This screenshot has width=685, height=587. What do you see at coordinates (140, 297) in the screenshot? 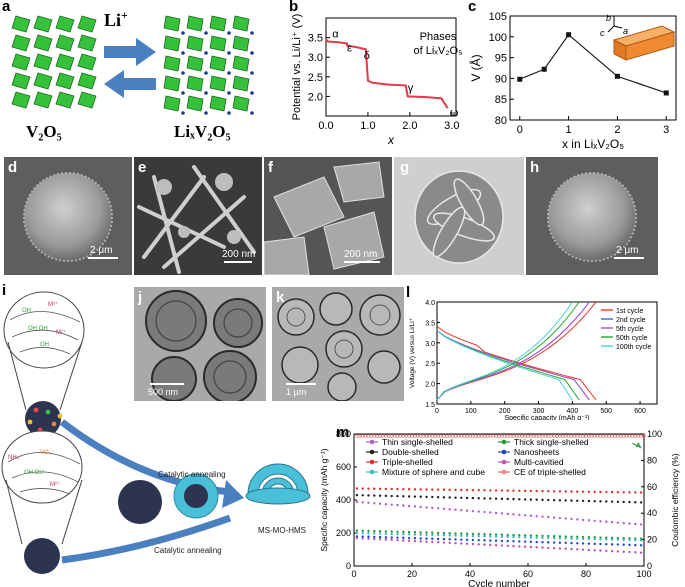
I see `panel-label-j: j` at bounding box center [140, 297].